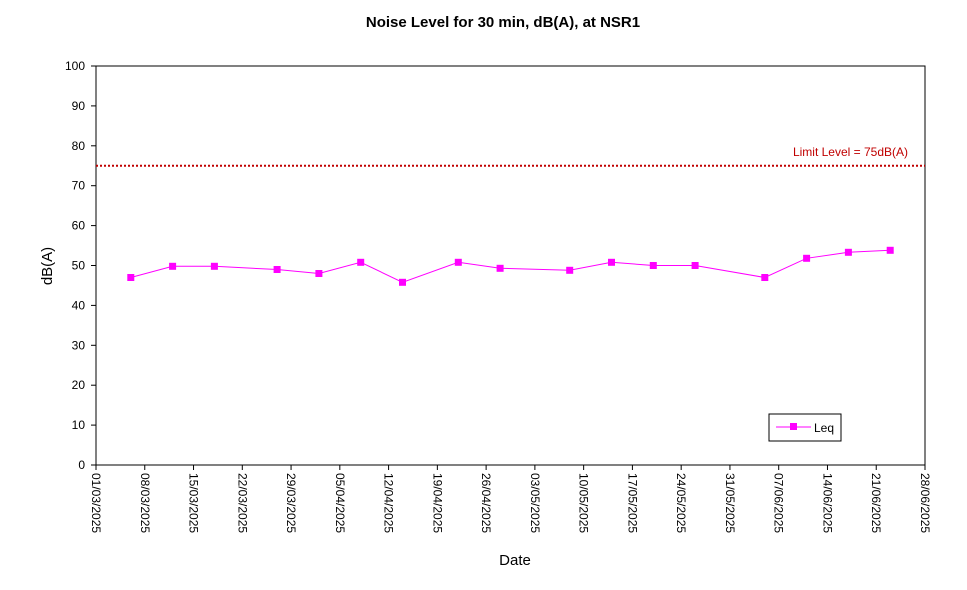  I want to click on x-tick-label: 01/03/2025, so click(96, 503).